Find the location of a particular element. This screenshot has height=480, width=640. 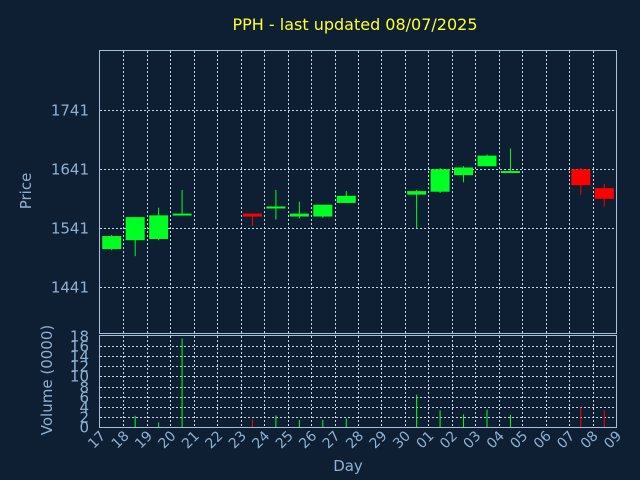

x-tick-label: 06 is located at coordinates (543, 440).